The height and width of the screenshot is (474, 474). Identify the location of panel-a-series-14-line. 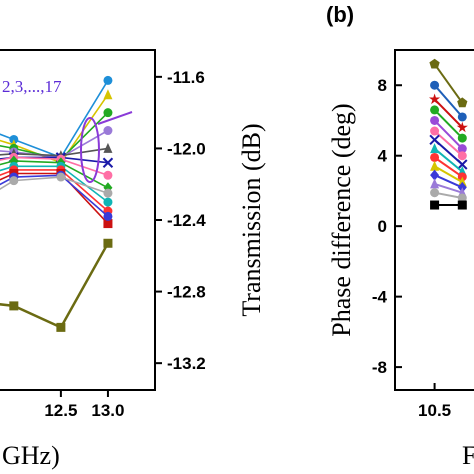
(54, 185).